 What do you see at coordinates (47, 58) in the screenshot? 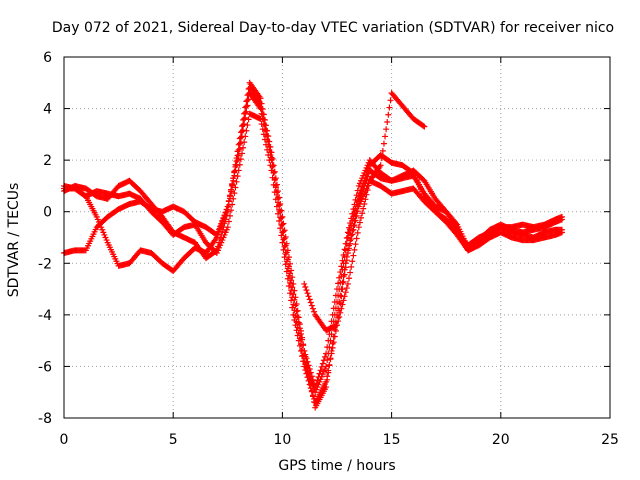
I see `y-tick-label: 6` at bounding box center [47, 58].